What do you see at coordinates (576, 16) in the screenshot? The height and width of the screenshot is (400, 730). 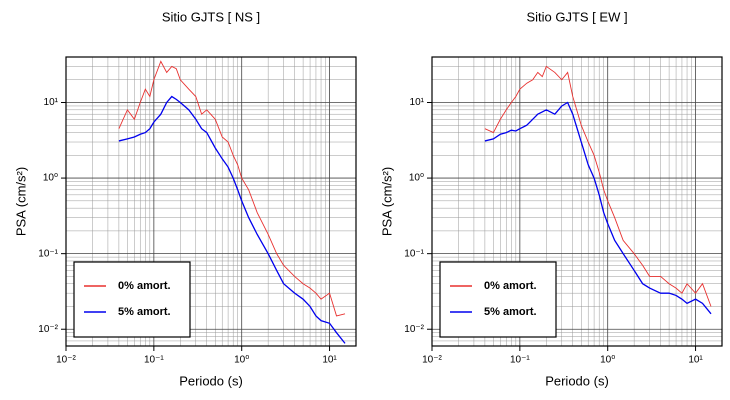 I see `chart-title: Sitio GJTS [ EW ]` at bounding box center [576, 16].